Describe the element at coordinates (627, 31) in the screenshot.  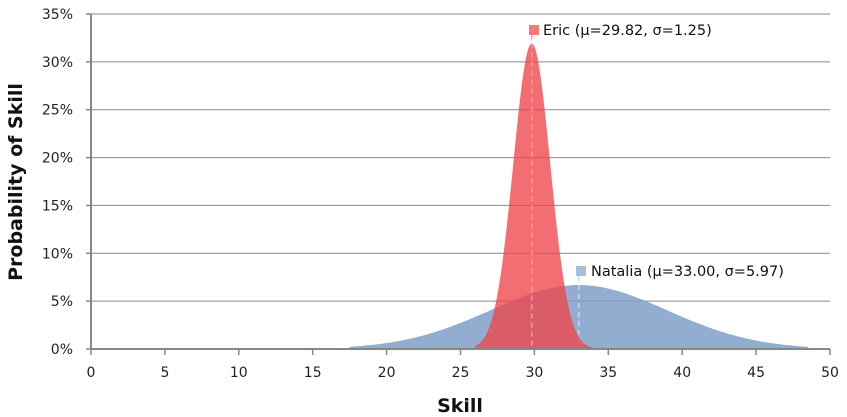
I see `eric-annotation-label: Eric (μ=29.82, σ=1.25)` at that location.